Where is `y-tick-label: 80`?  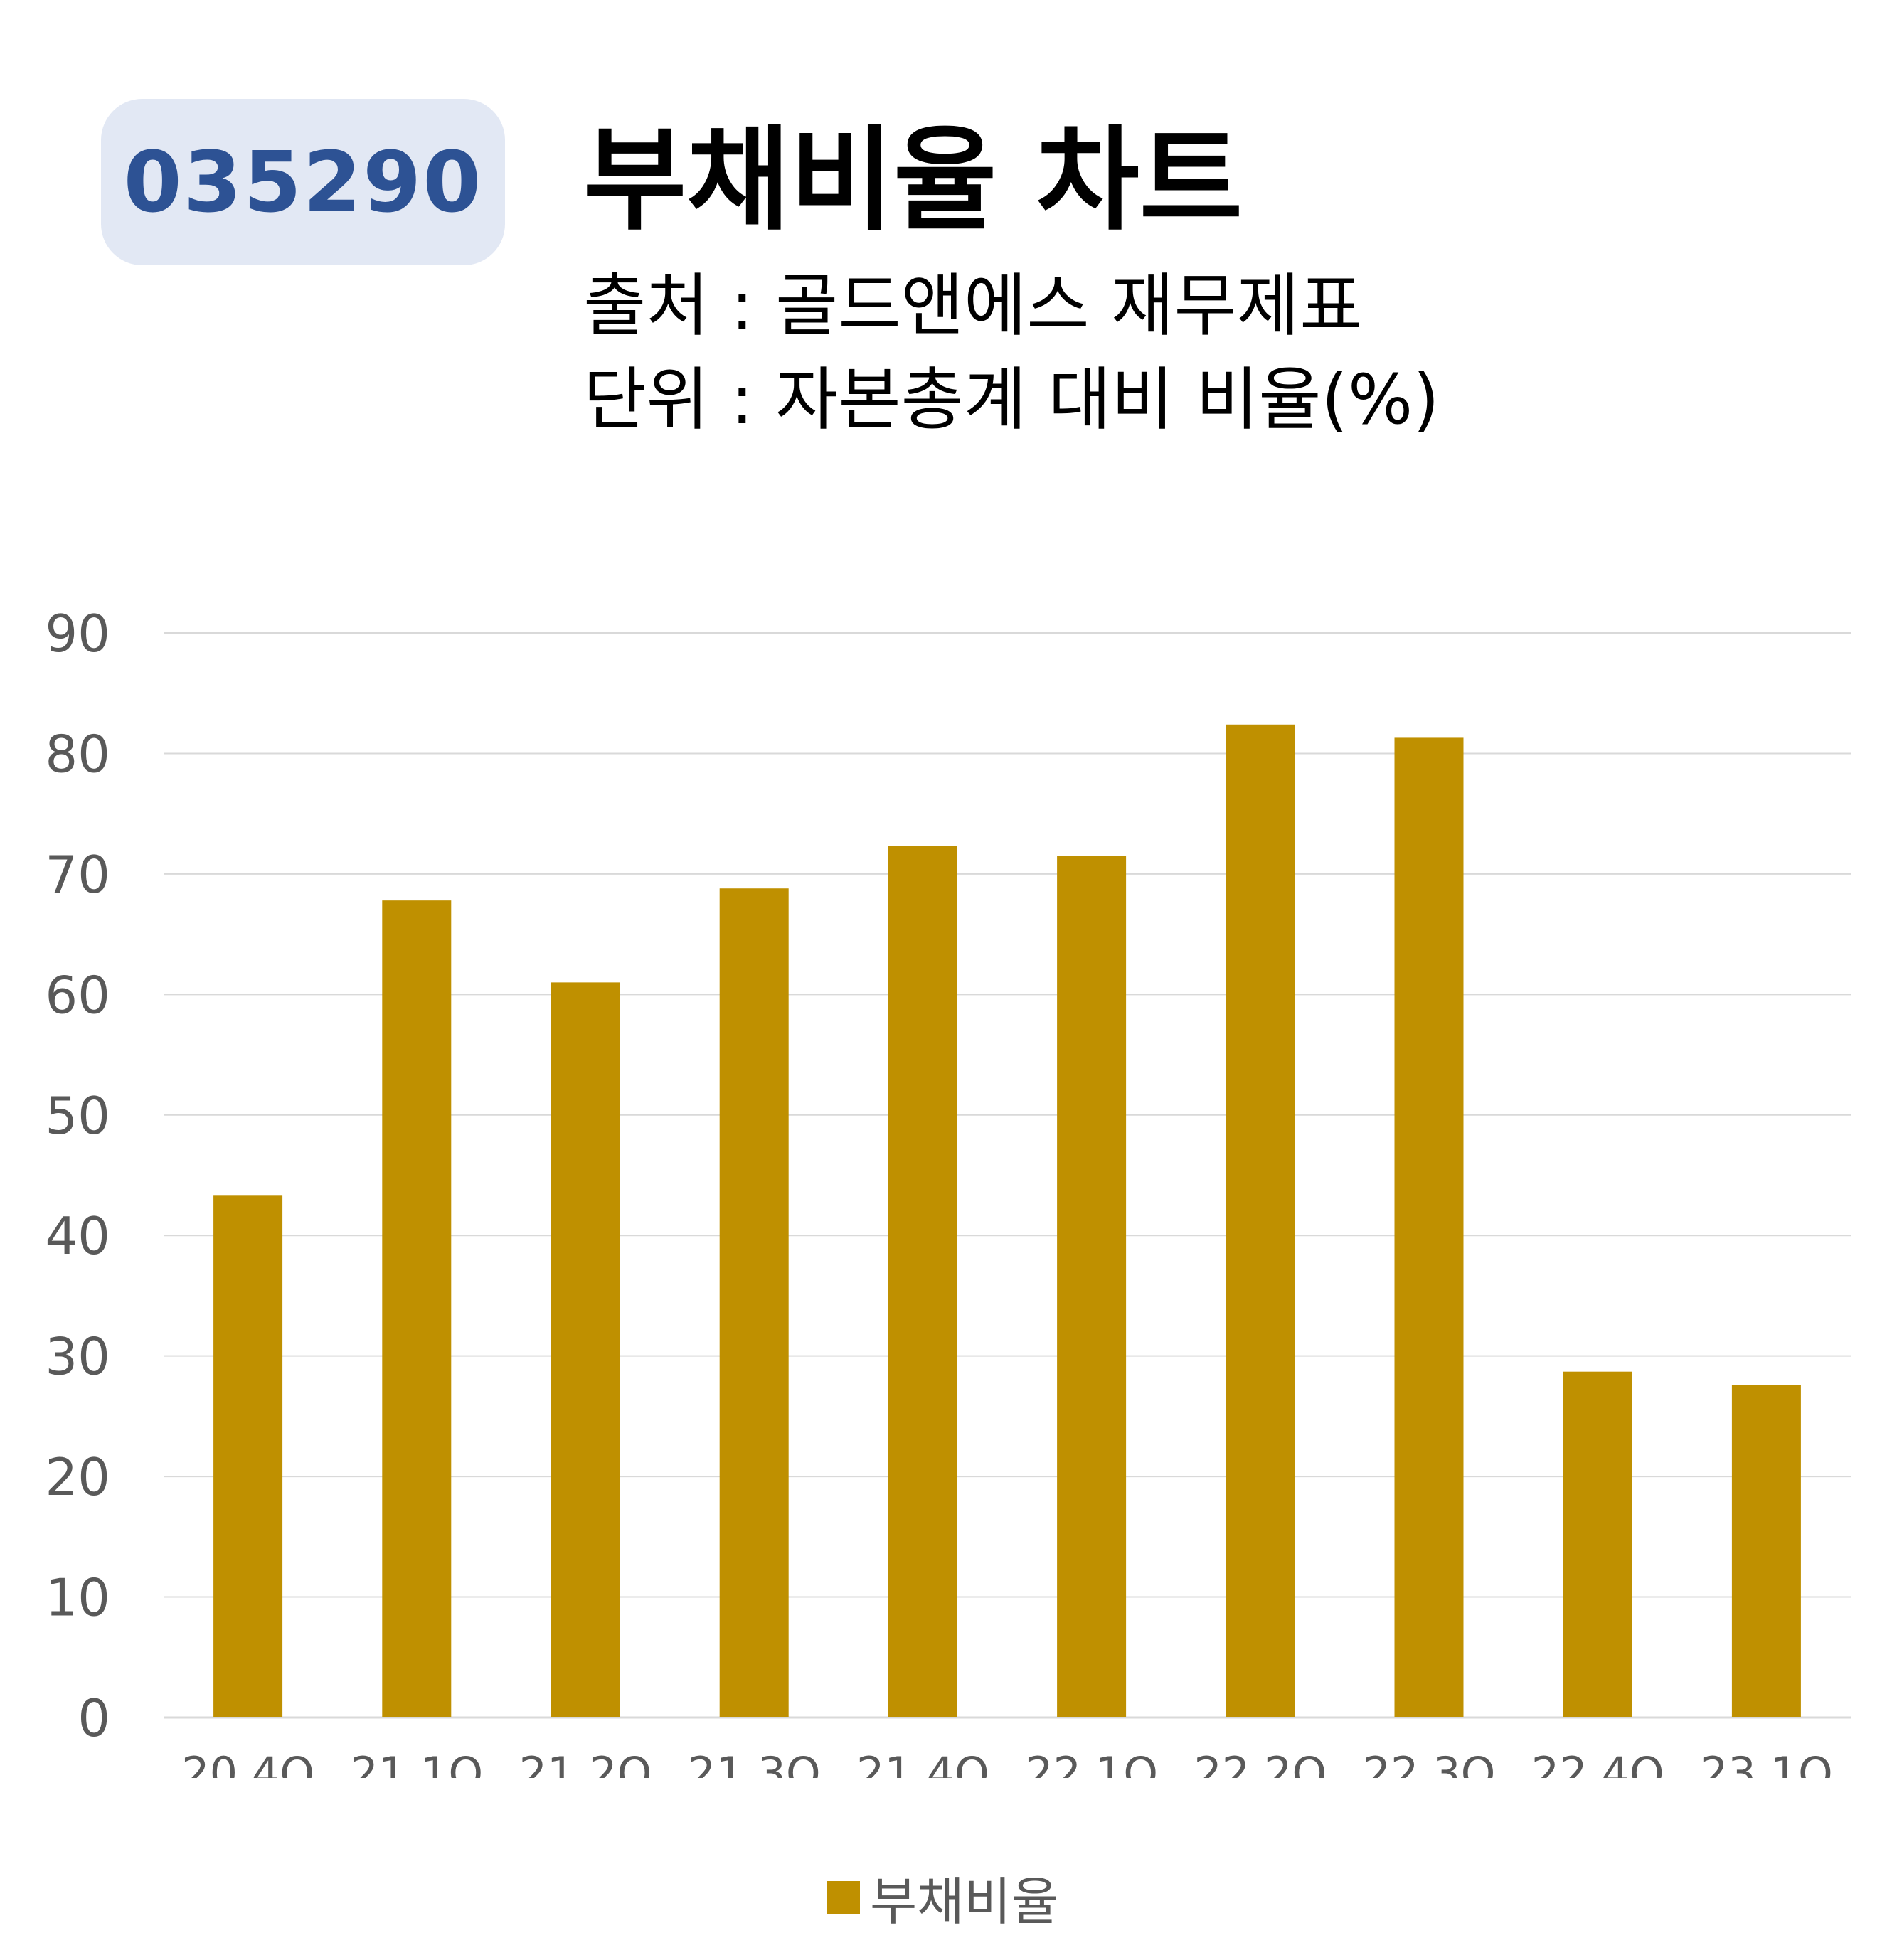 y-tick-label: 80 is located at coordinates (78, 754).